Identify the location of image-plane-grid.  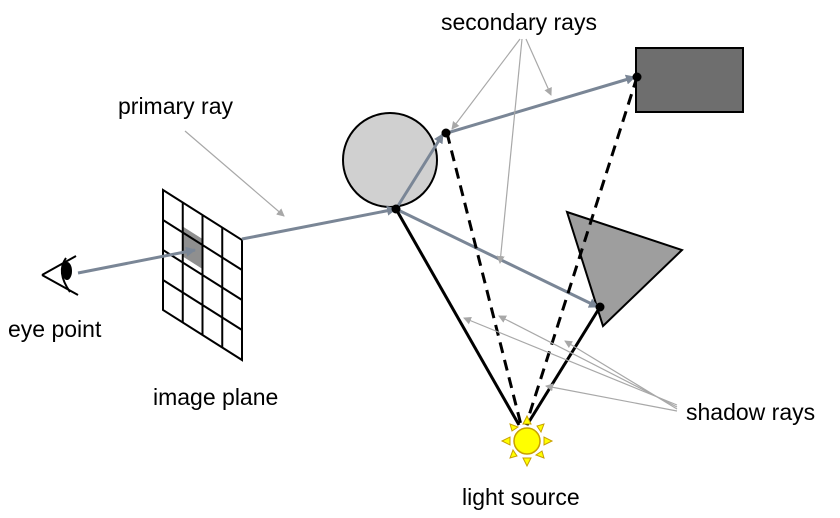
(202, 275).